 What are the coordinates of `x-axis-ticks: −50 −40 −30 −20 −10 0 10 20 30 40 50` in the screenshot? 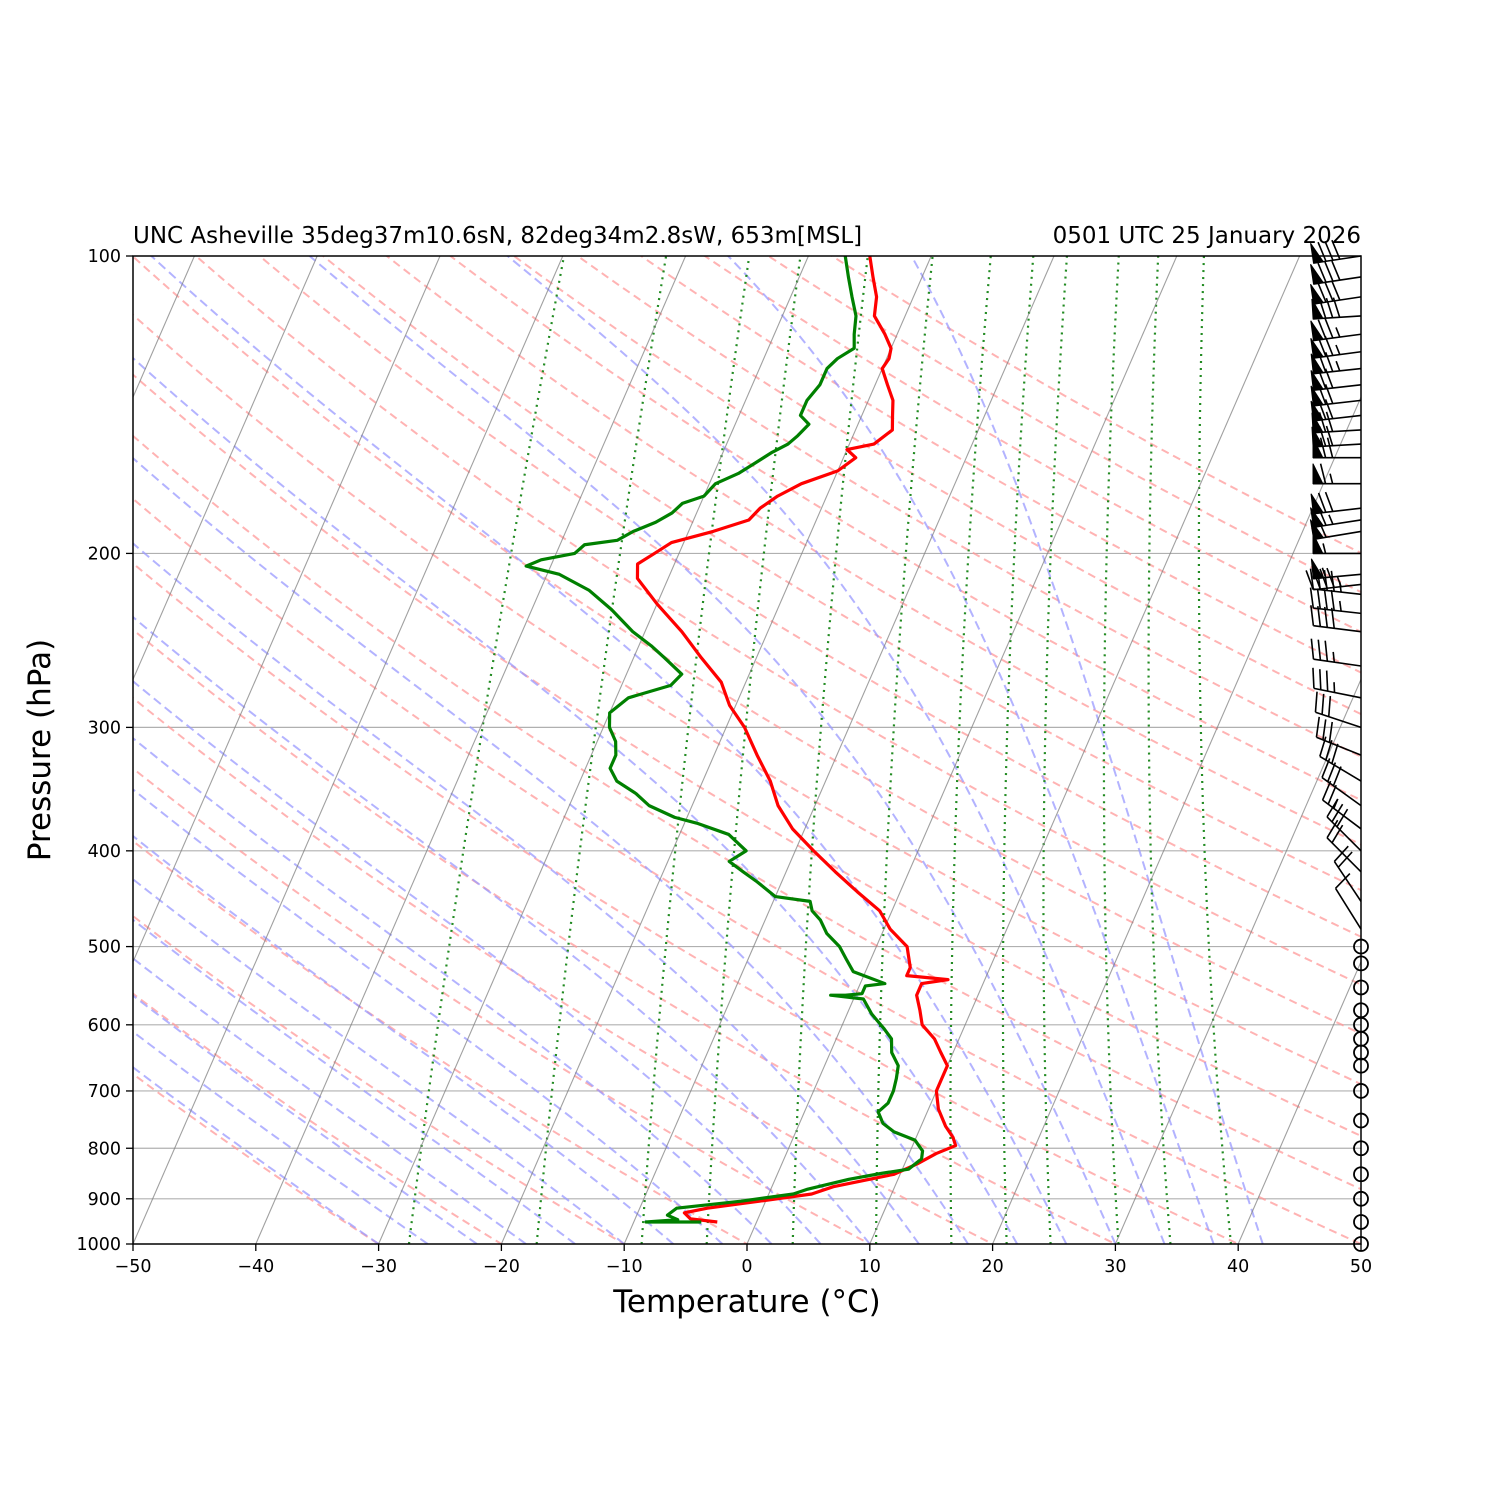 It's located at (743, 1260).